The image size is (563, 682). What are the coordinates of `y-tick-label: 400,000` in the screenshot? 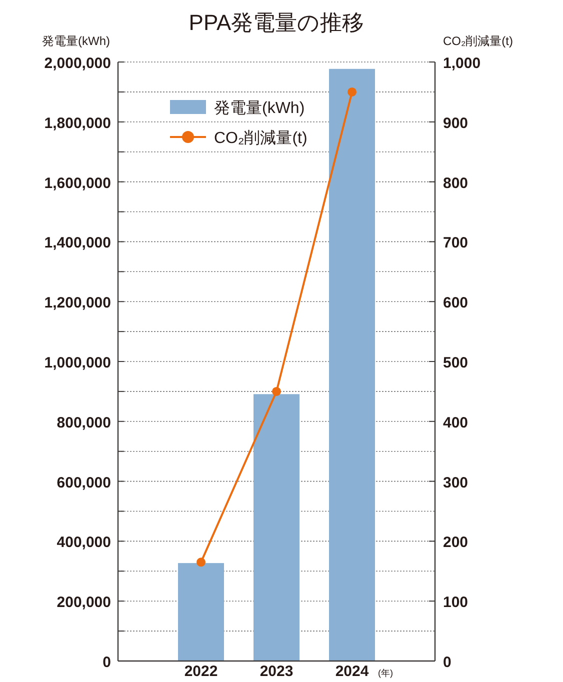 It's located at (83, 543).